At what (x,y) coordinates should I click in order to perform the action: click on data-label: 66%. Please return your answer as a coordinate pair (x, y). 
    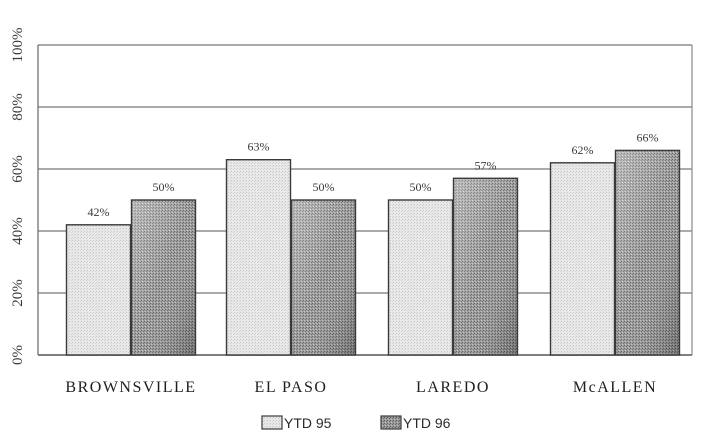
    Looking at the image, I should click on (648, 137).